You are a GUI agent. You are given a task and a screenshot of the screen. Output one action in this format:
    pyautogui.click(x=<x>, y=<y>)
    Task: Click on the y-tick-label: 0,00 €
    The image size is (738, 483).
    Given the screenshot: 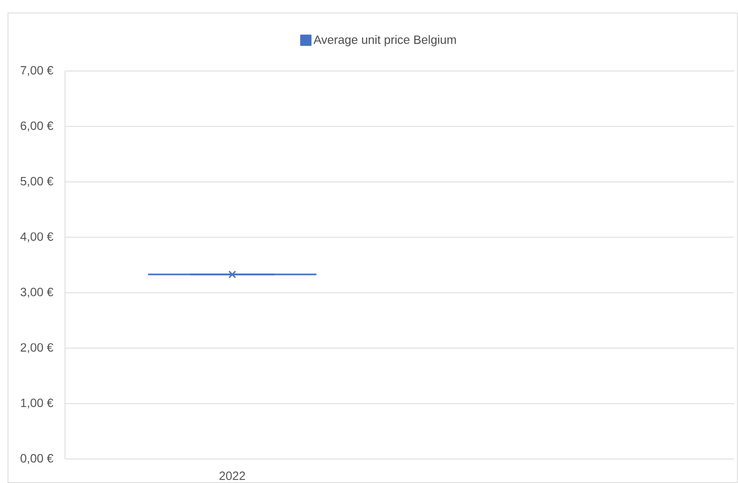 What is the action you would take?
    pyautogui.click(x=37, y=459)
    